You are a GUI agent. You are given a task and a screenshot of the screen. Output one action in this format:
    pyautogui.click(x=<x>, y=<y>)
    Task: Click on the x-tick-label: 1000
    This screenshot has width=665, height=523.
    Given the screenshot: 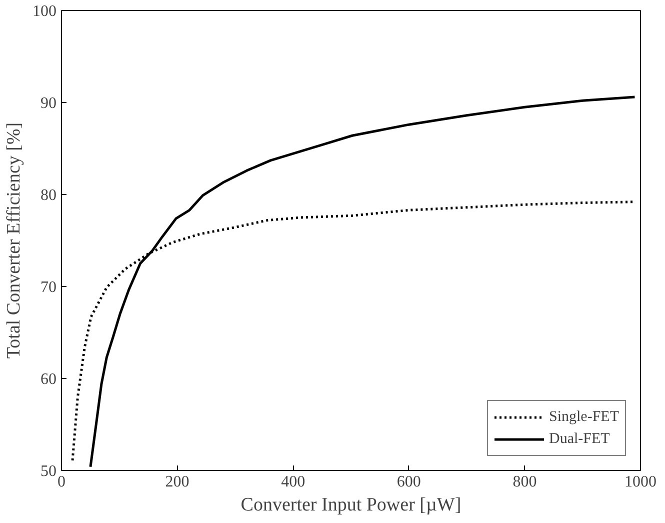 What is the action you would take?
    pyautogui.click(x=640, y=482)
    